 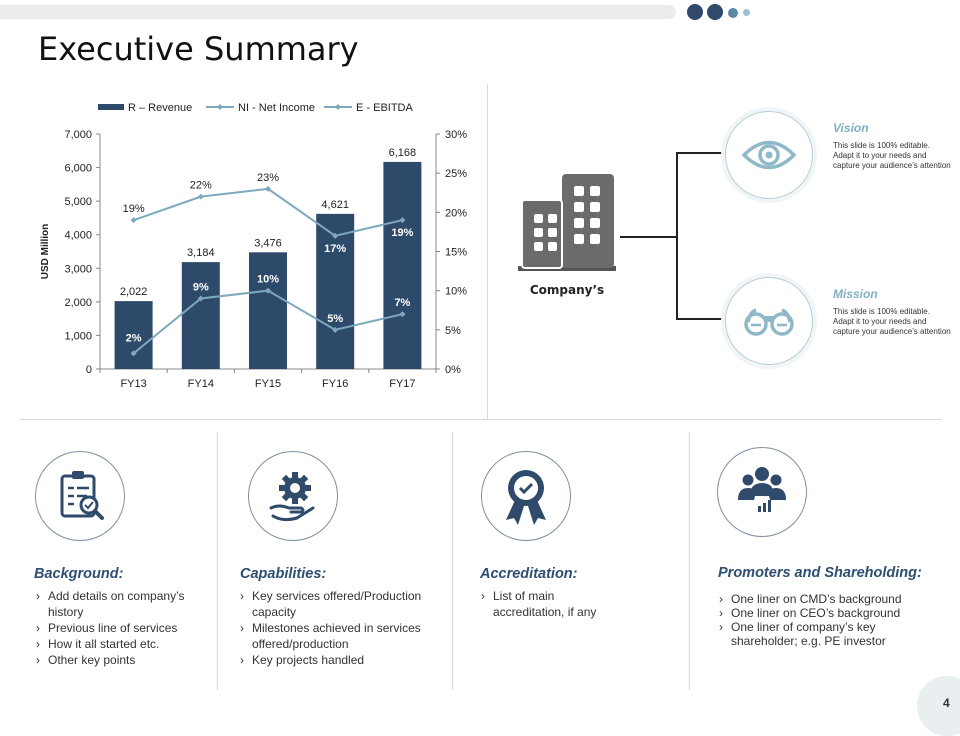 What do you see at coordinates (122, 660) in the screenshot?
I see `list-item: Other key points` at bounding box center [122, 660].